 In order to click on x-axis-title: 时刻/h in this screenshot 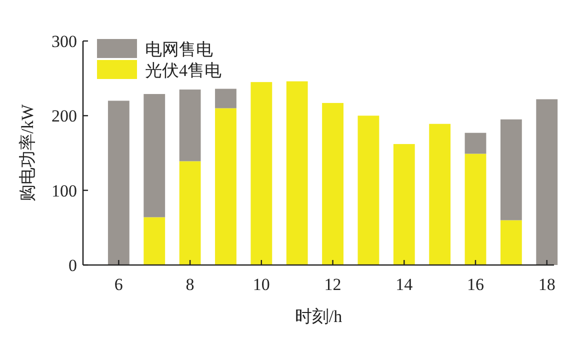, I will do `click(318, 316)`.